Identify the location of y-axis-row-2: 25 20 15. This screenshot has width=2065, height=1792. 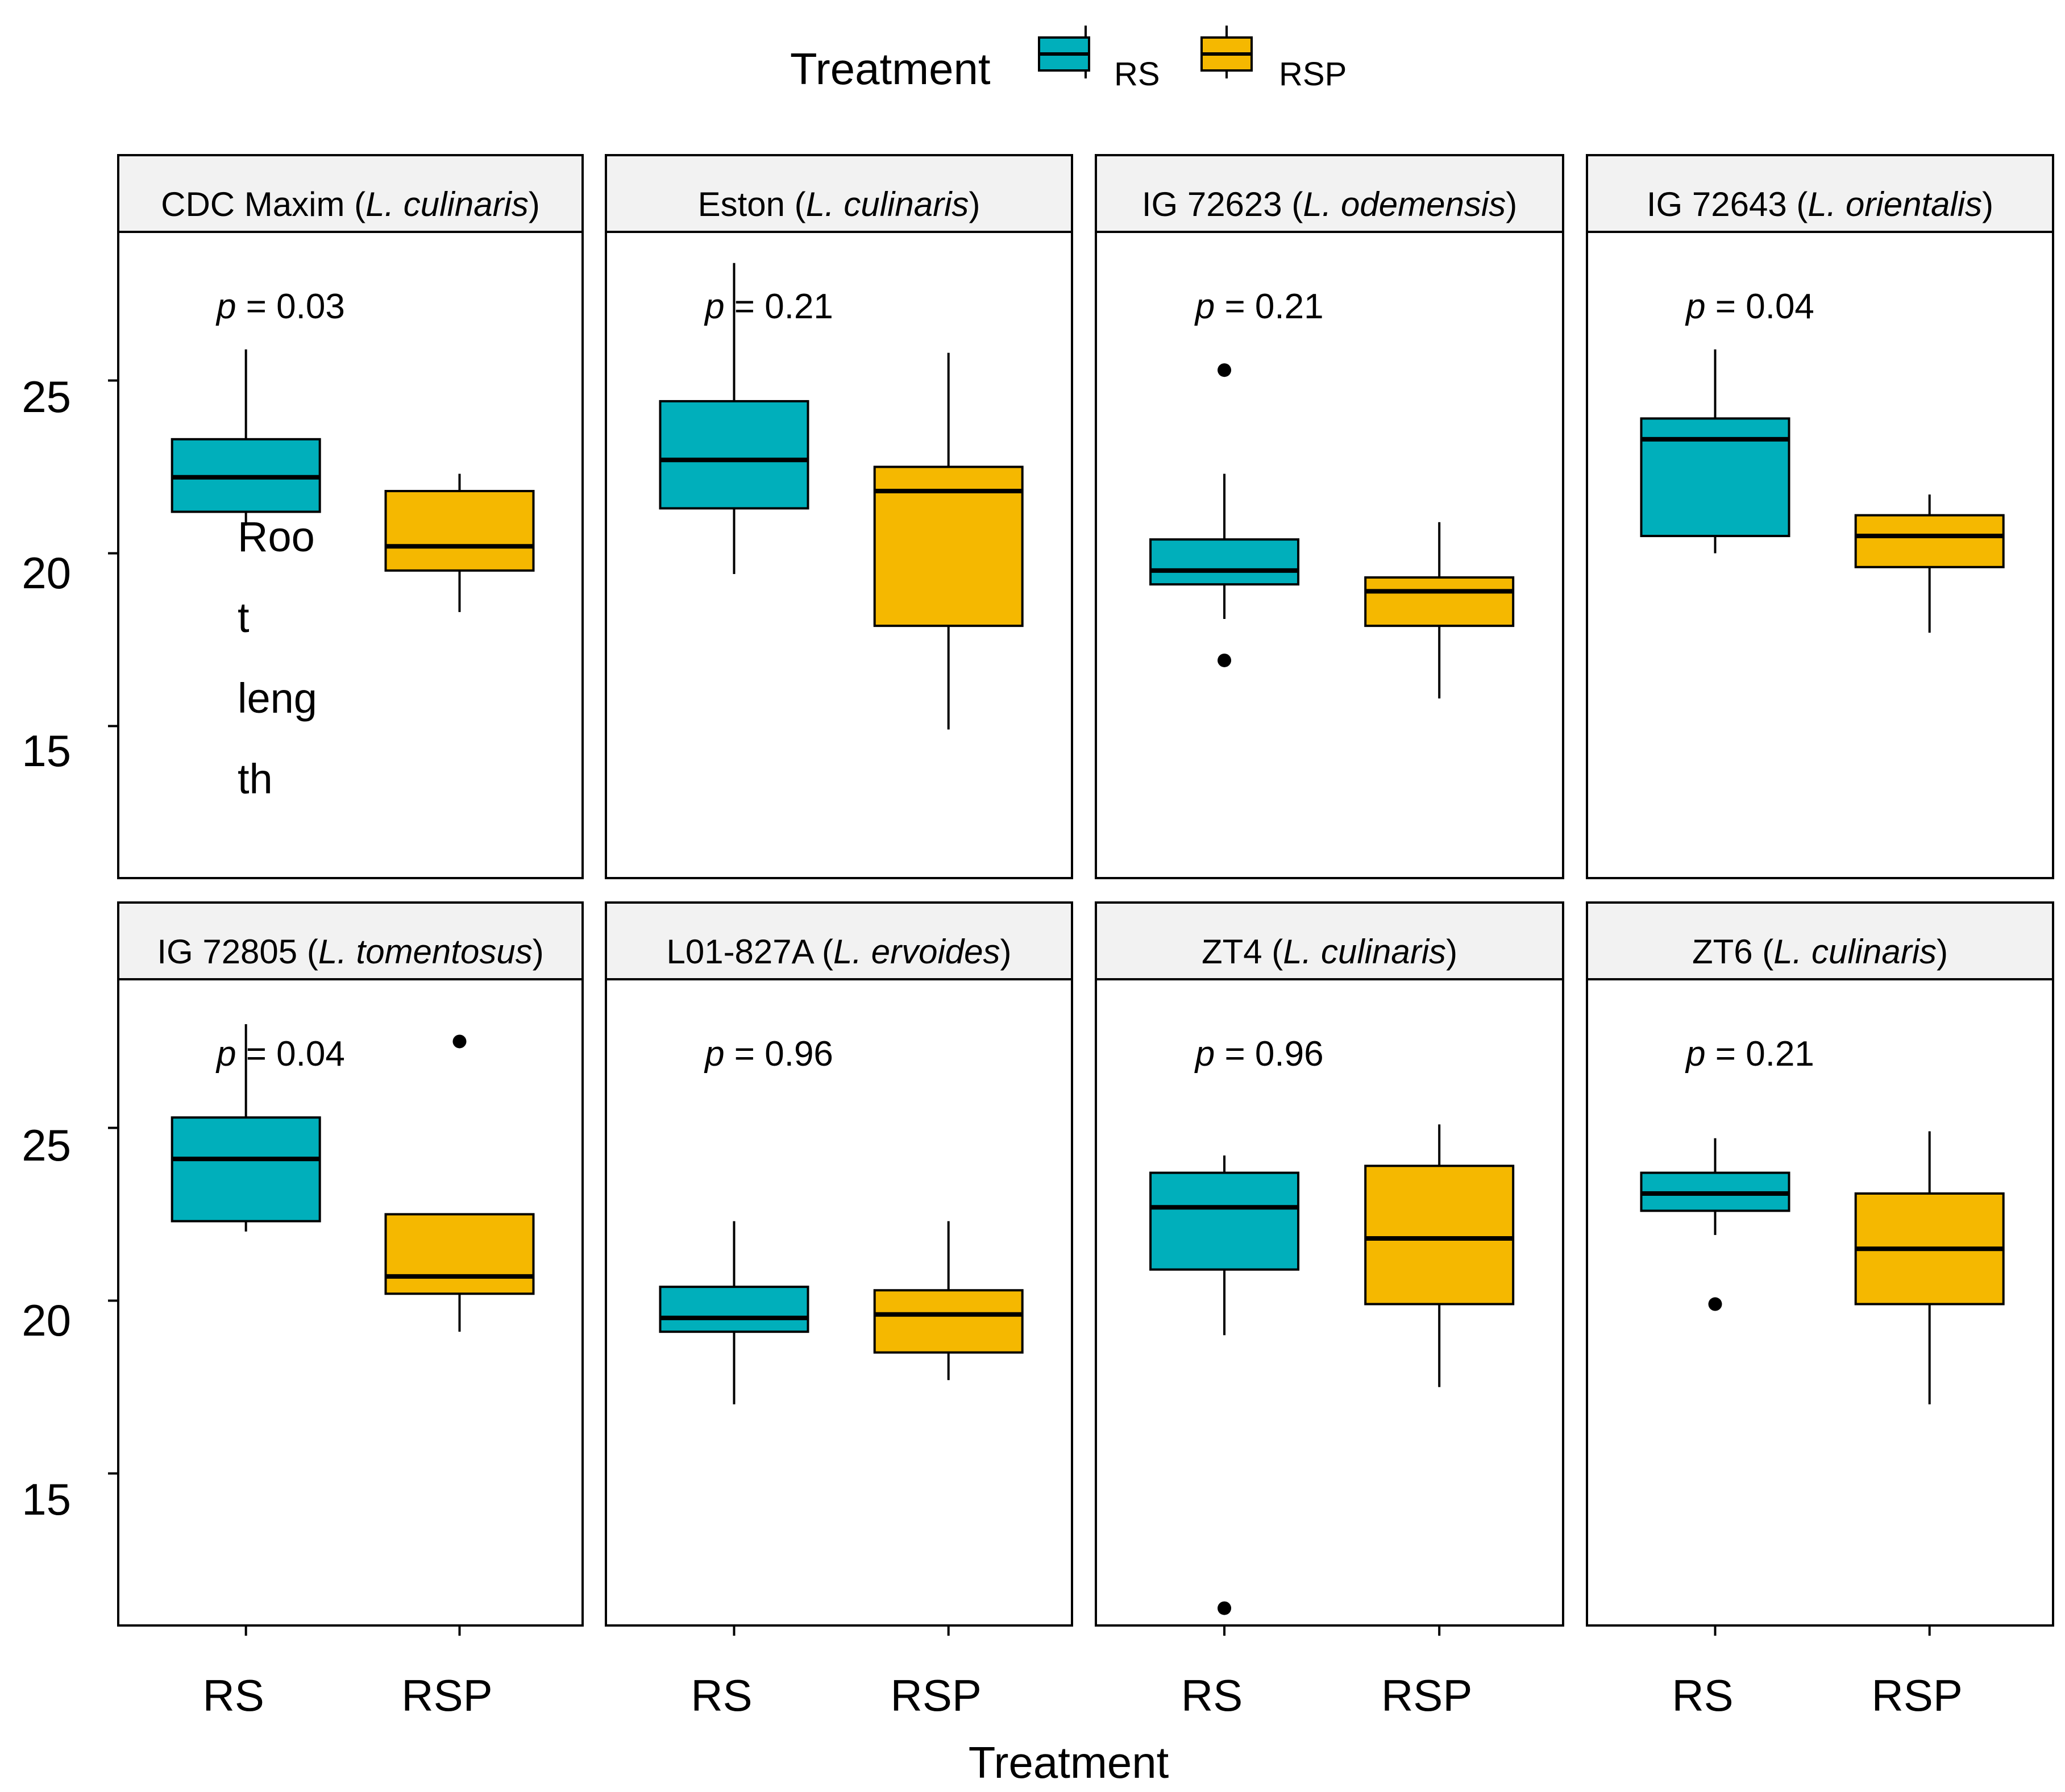
(46, 1322).